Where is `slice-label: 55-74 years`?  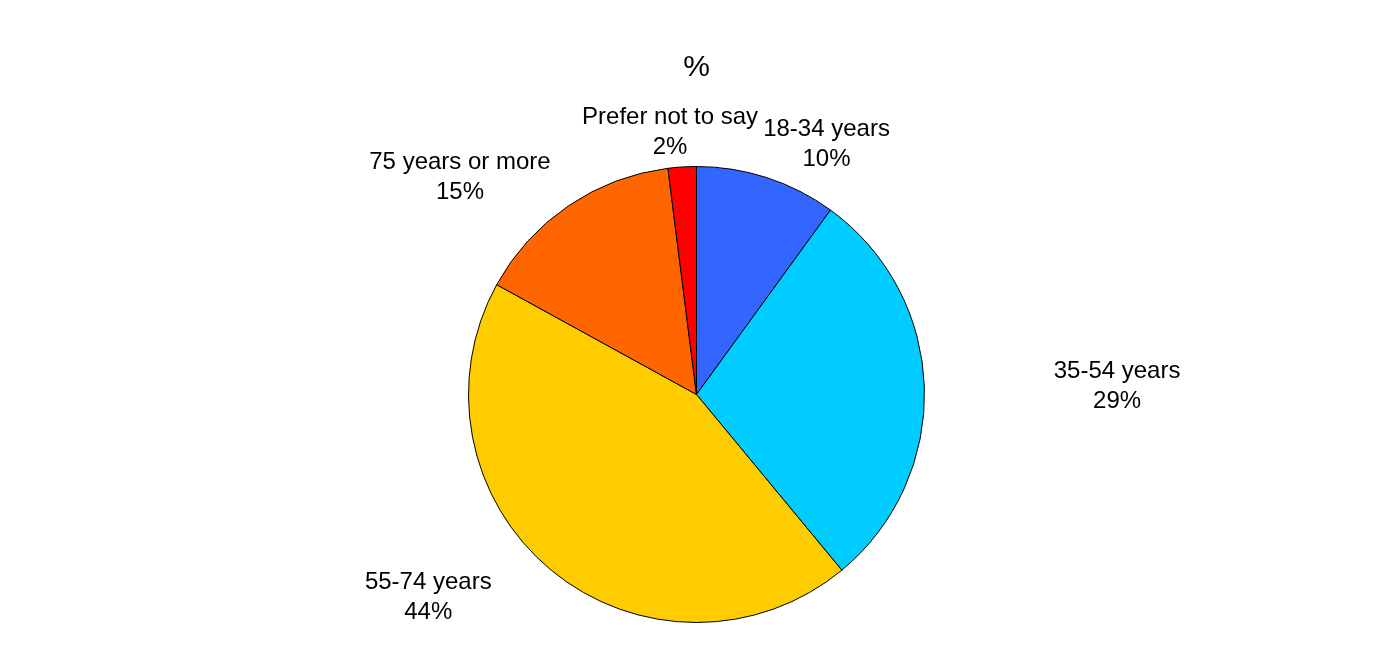
slice-label: 55-74 years is located at coordinates (428, 580).